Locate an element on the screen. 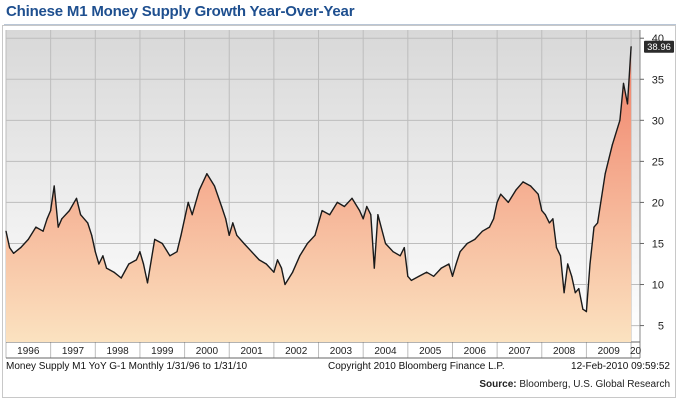 The width and height of the screenshot is (680, 401). last-value-text: 38.96 is located at coordinates (659, 47).